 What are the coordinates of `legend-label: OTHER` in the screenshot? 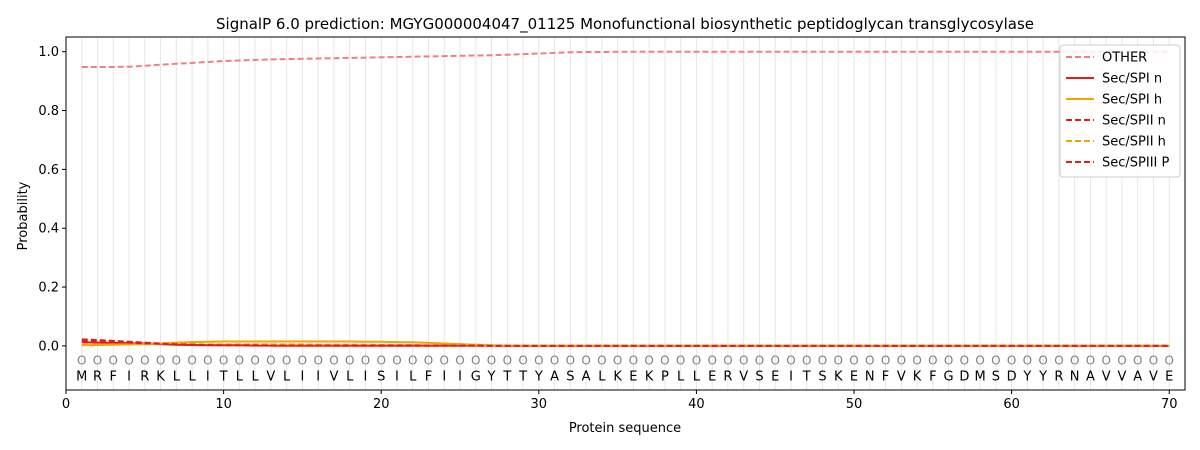 It's located at (1124, 58).